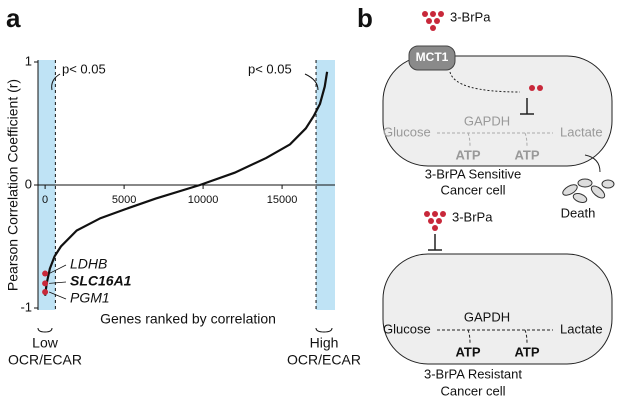 The height and width of the screenshot is (404, 621). What do you see at coordinates (90, 298) in the screenshot?
I see `gene-label: PGM1` at bounding box center [90, 298].